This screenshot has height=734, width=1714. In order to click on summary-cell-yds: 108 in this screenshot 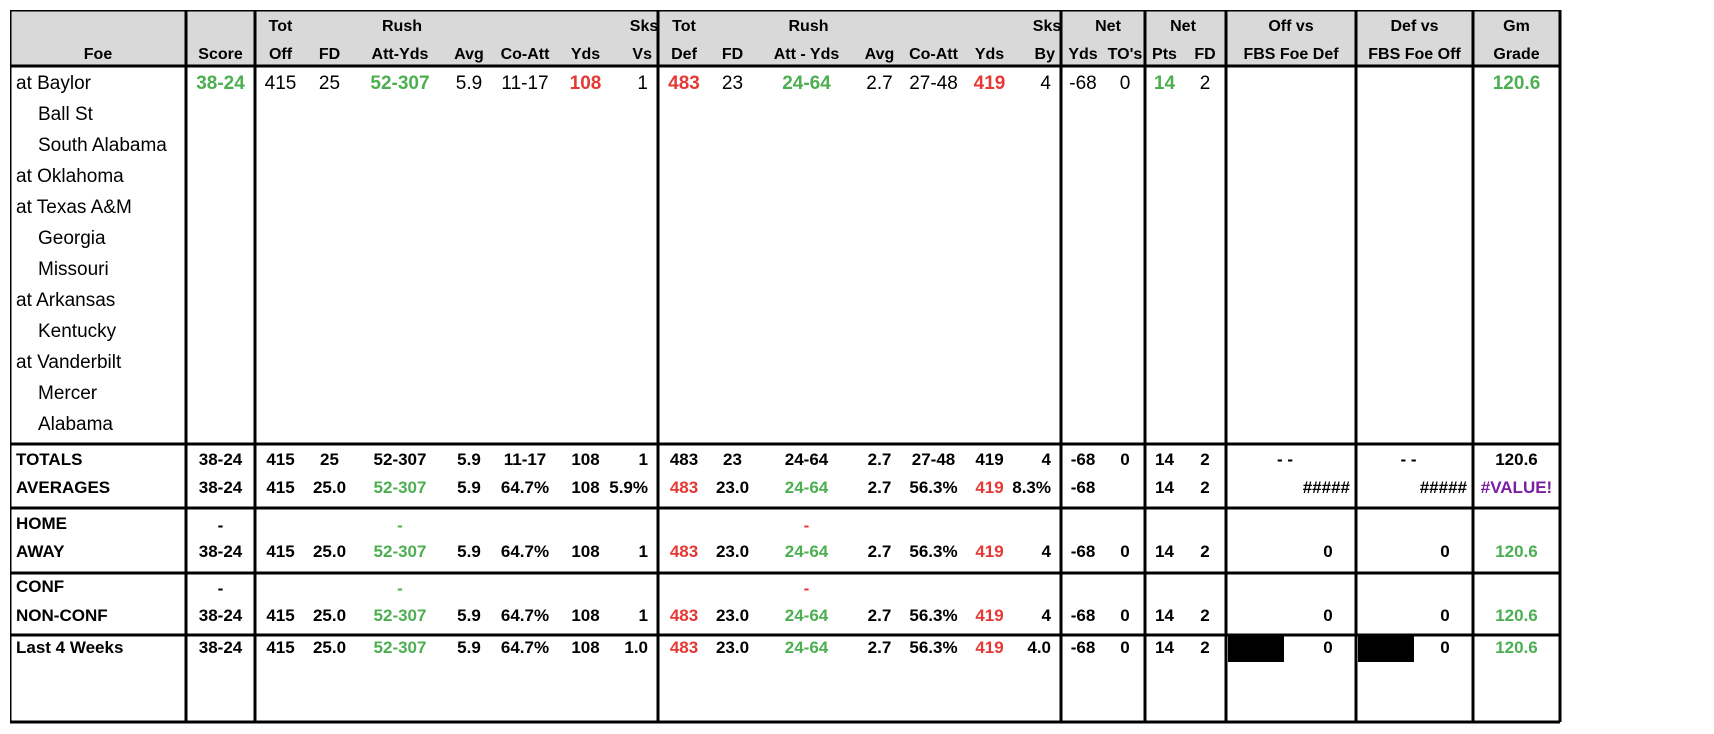, I will do `click(585, 615)`.